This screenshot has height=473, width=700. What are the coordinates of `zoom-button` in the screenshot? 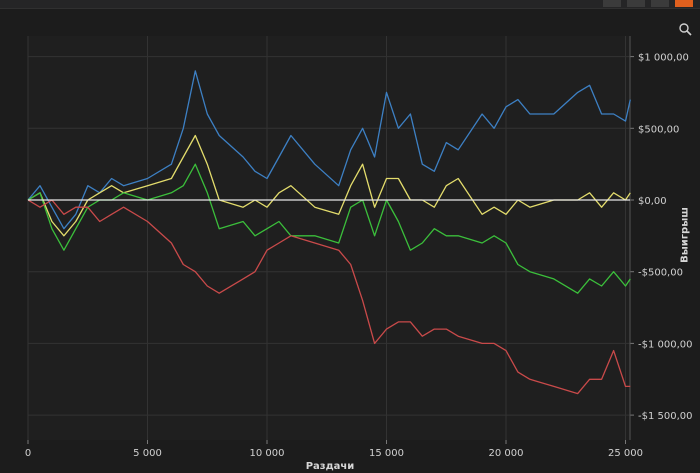 It's located at (686, 30).